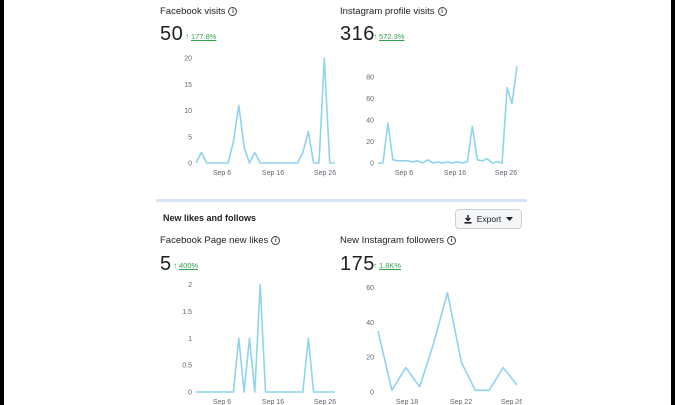  What do you see at coordinates (390, 265) in the screenshot?
I see `new-instagram-followers-delta-value: 1.8K%` at bounding box center [390, 265].